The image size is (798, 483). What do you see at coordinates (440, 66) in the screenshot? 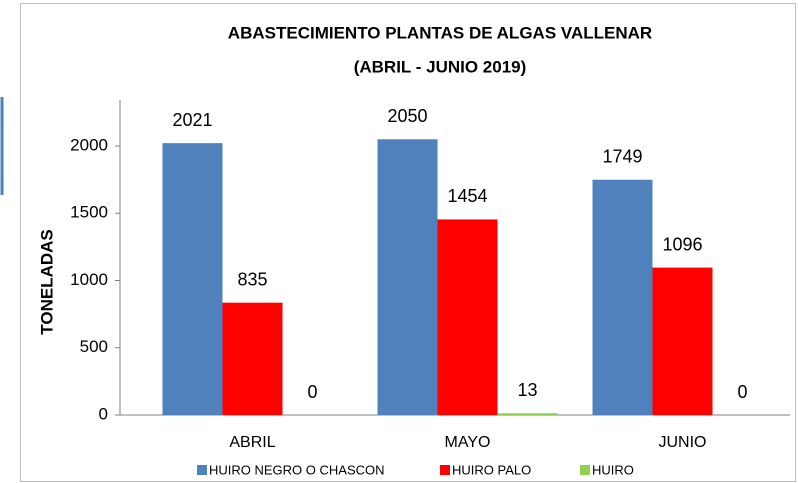
I see `chart-title: (ABRIL - JUNIO 2019)` at bounding box center [440, 66].